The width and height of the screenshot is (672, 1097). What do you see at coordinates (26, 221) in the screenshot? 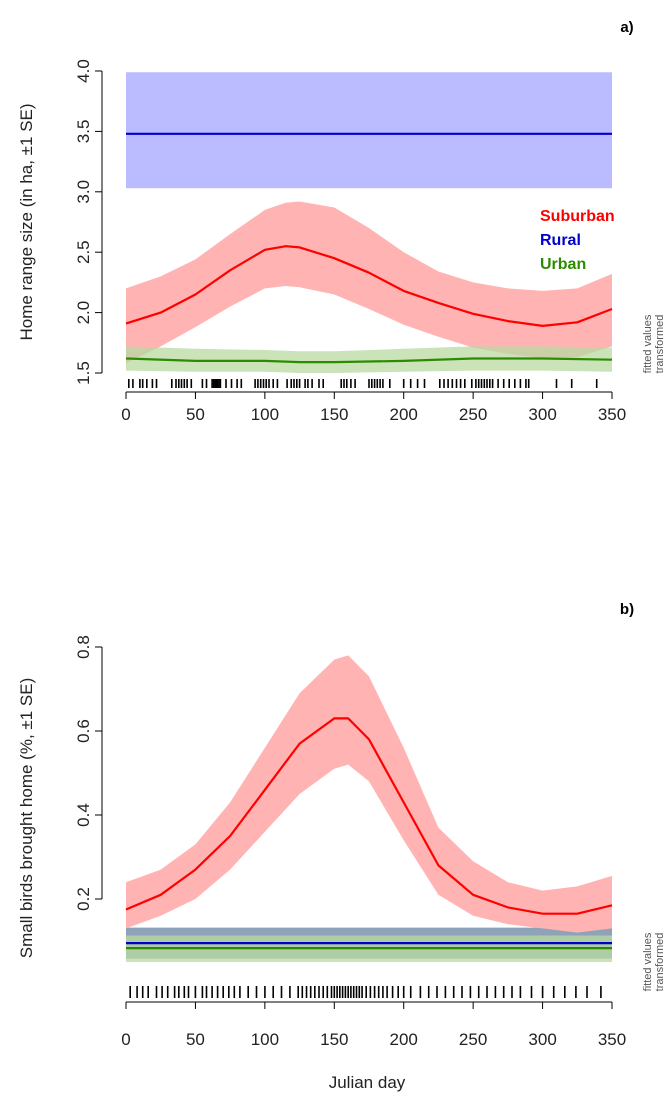
I see `a-y-axis-title: Home range size (in ha, ±1 SE)` at bounding box center [26, 221].